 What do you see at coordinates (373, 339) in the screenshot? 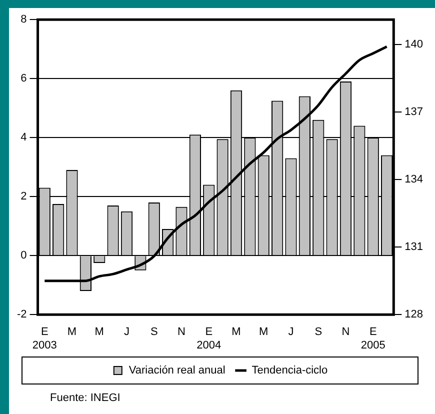
I see `x-tick-label: E 2005` at bounding box center [373, 339].